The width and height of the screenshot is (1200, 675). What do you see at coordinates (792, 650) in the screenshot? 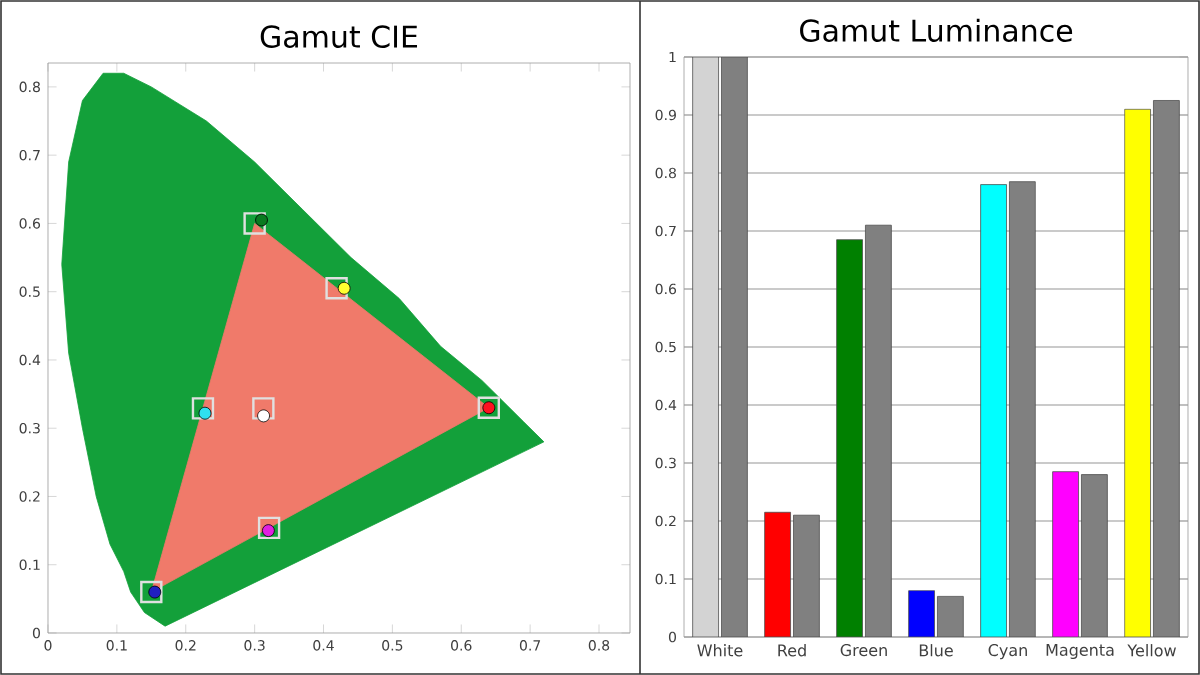
I see `x-tick-label: Red` at bounding box center [792, 650].